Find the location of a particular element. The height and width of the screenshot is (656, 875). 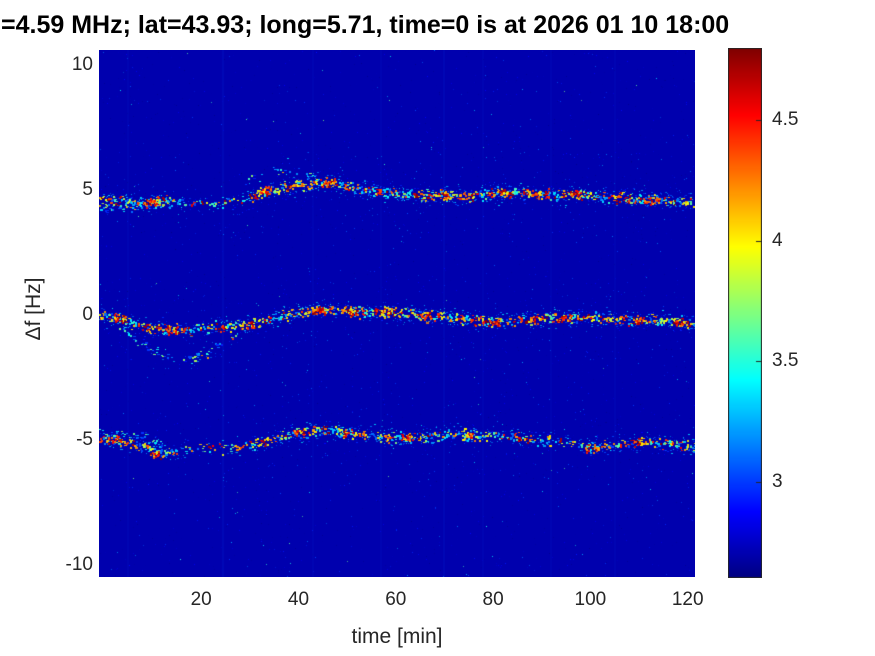

y-tick-label: 10 is located at coordinates (82, 64).